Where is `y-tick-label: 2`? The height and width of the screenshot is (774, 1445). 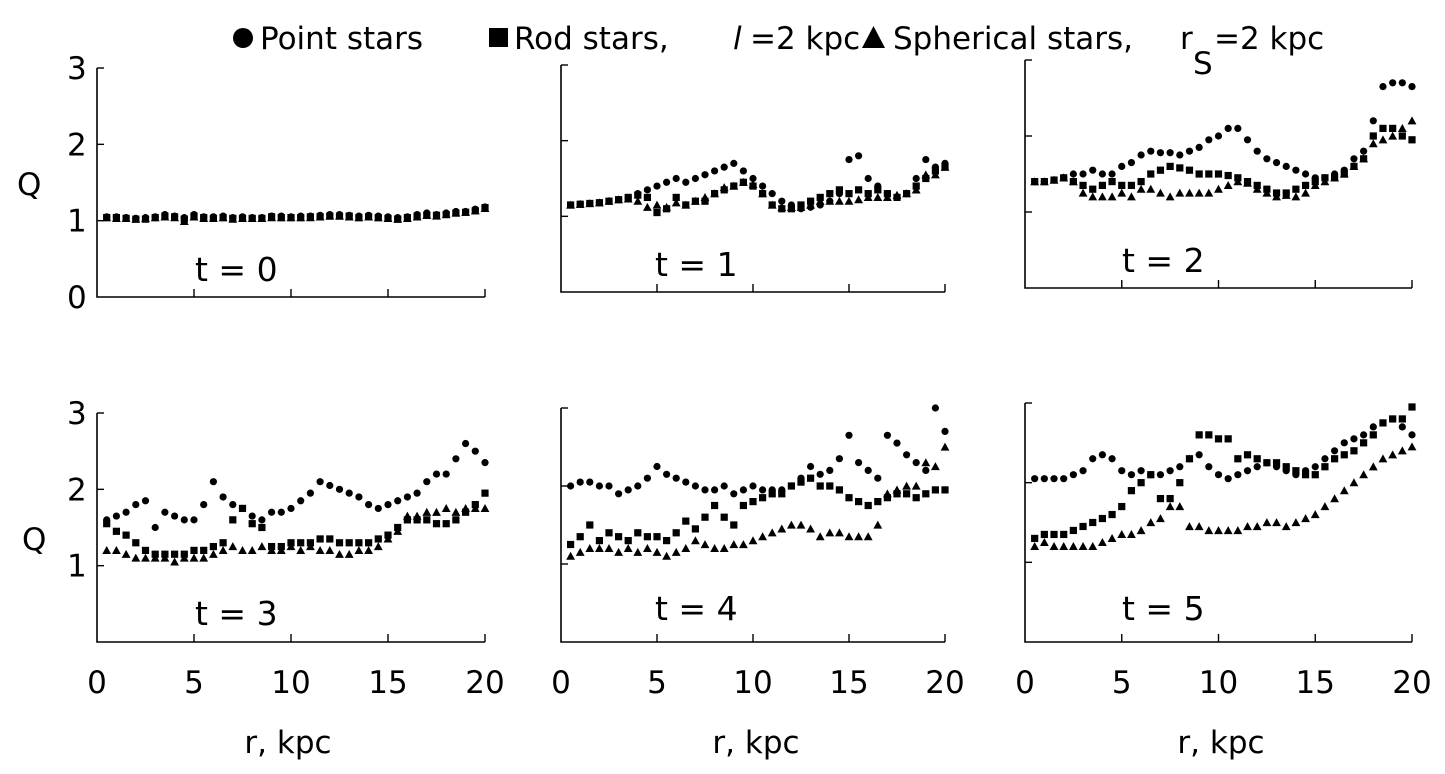
y-tick-label: 2 is located at coordinates (77, 490).